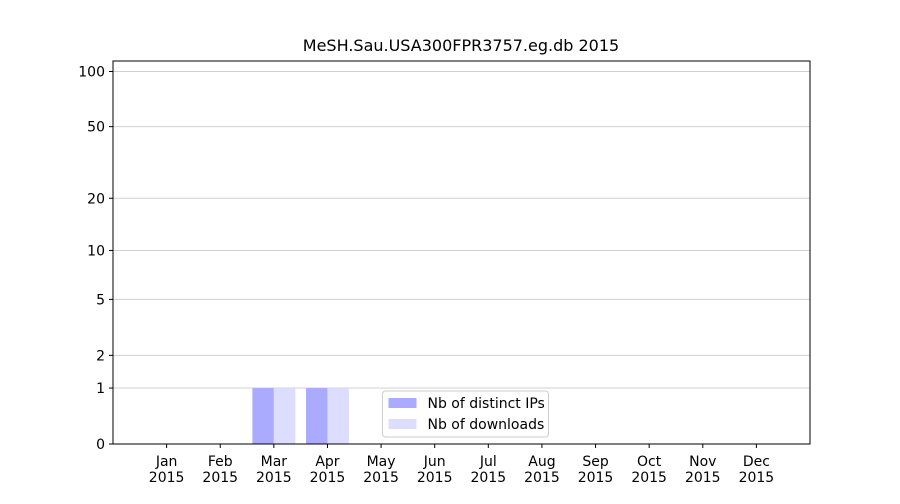 The width and height of the screenshot is (900, 504). Describe the element at coordinates (96, 128) in the screenshot. I see `y-tick-label: 50` at that location.